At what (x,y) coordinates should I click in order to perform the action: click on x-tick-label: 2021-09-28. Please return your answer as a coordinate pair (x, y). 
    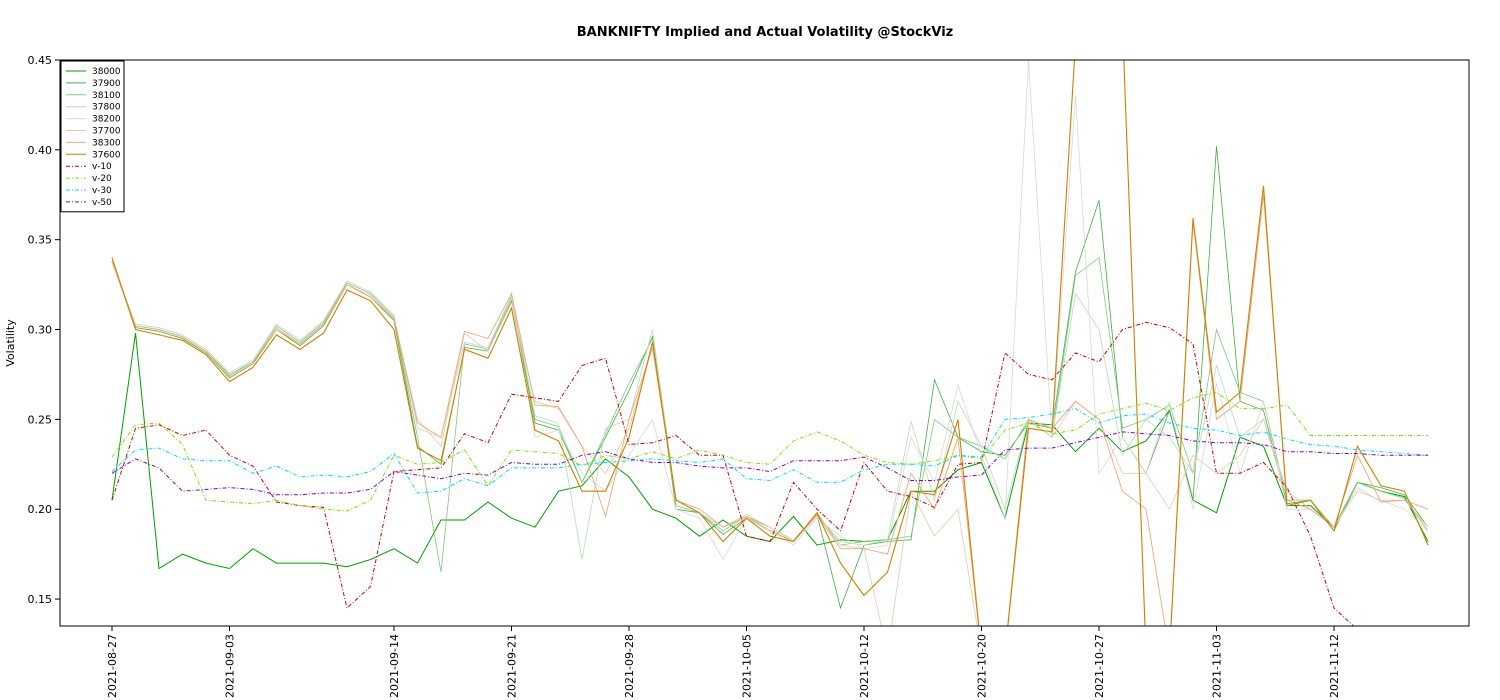
    Looking at the image, I should click on (629, 666).